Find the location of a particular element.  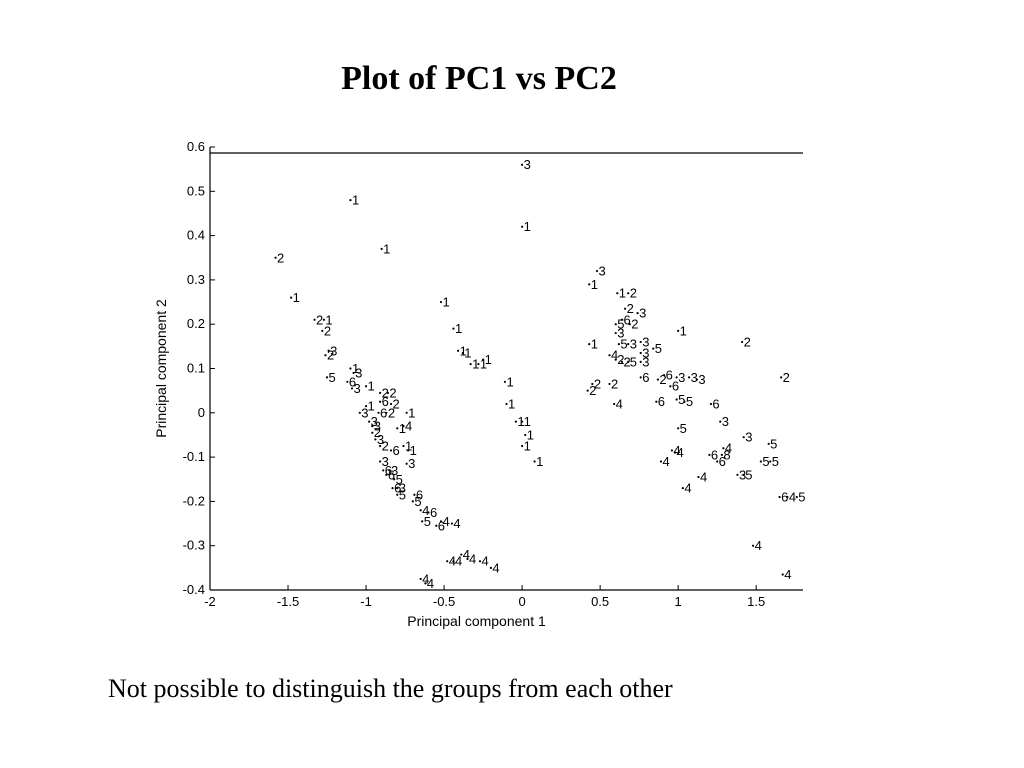

y-tick-label: 0.3 is located at coordinates (196, 279).